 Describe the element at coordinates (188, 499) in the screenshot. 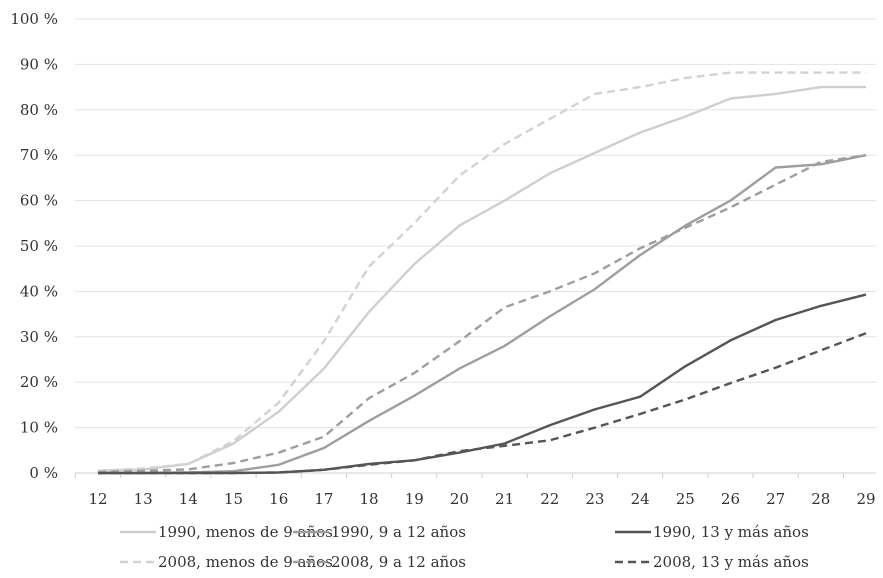

I see `x-tick-label: 14` at that location.